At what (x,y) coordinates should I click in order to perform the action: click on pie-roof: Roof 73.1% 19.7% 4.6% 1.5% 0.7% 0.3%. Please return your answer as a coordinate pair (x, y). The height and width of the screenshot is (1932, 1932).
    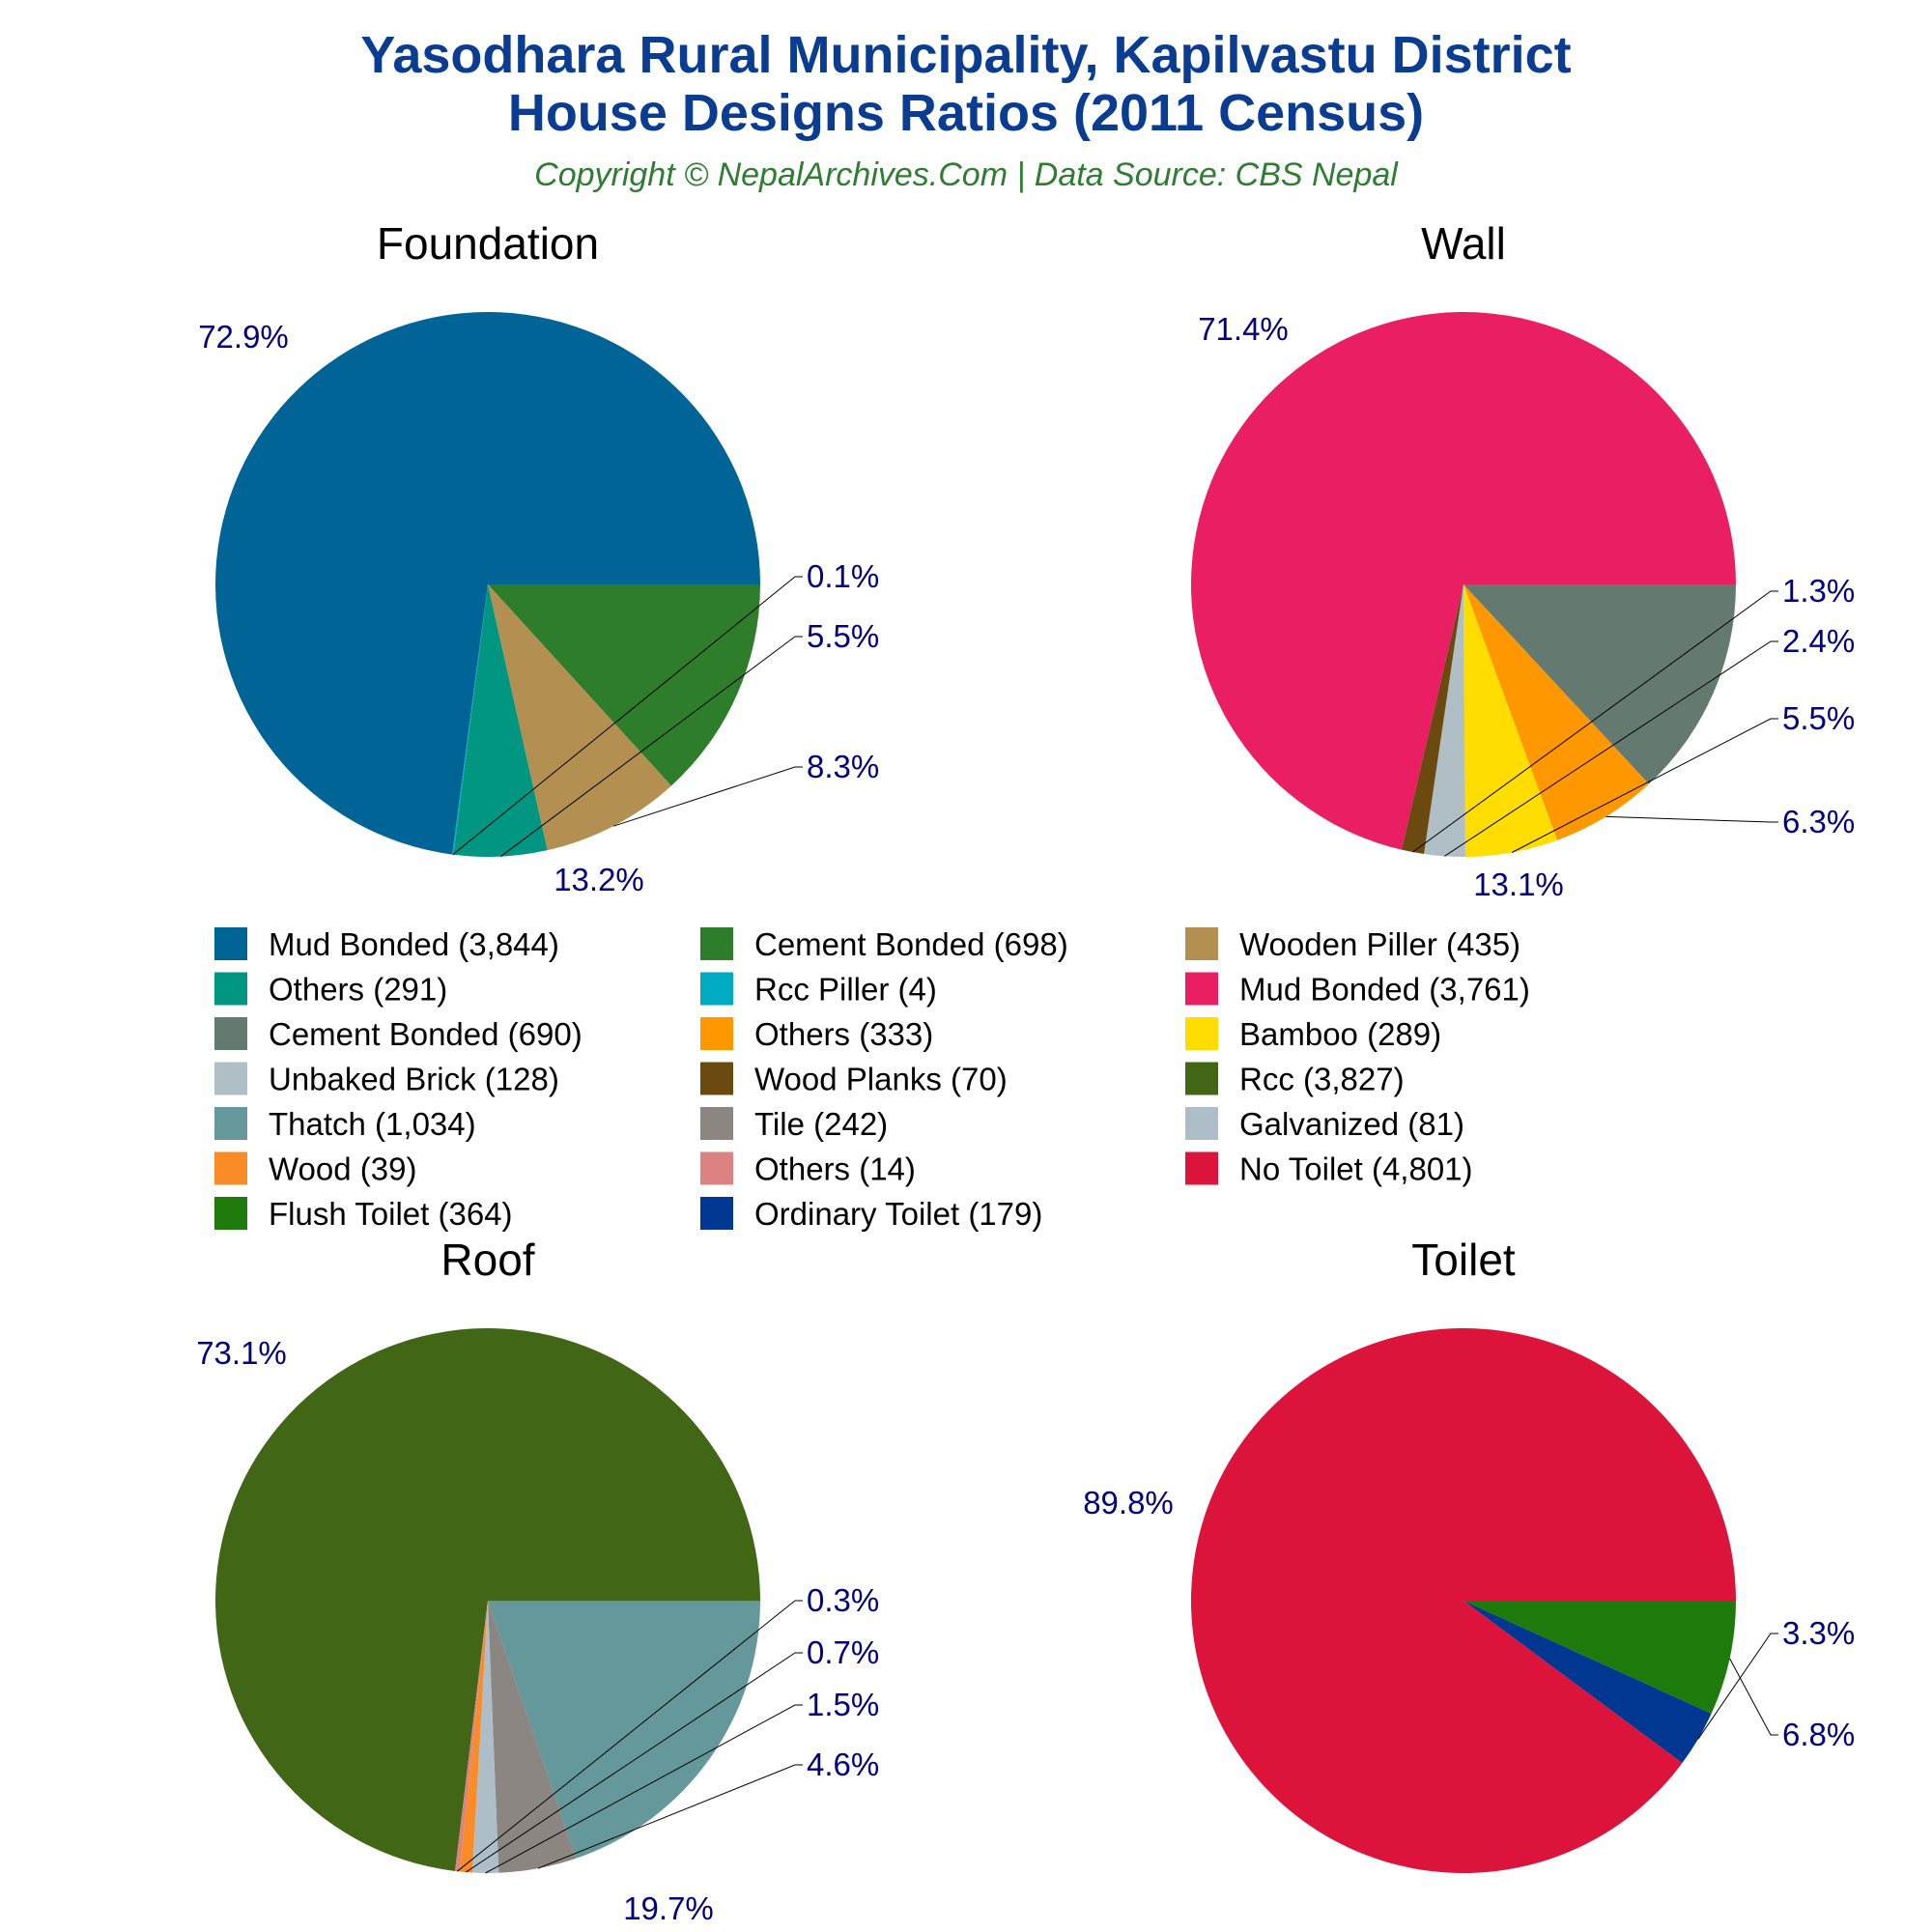
    Looking at the image, I should click on (537, 1580).